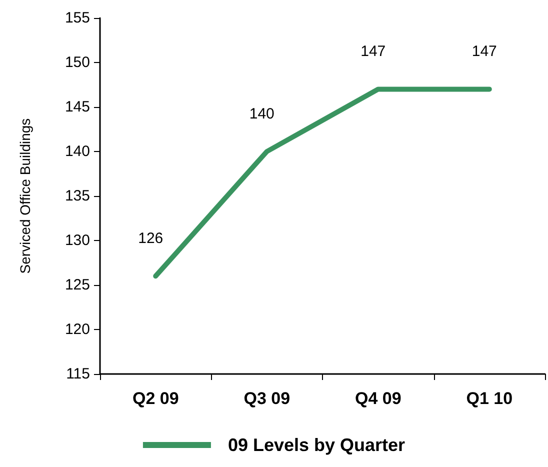  What do you see at coordinates (25, 196) in the screenshot?
I see `y-axis-title: Serviced Office Buildings` at bounding box center [25, 196].